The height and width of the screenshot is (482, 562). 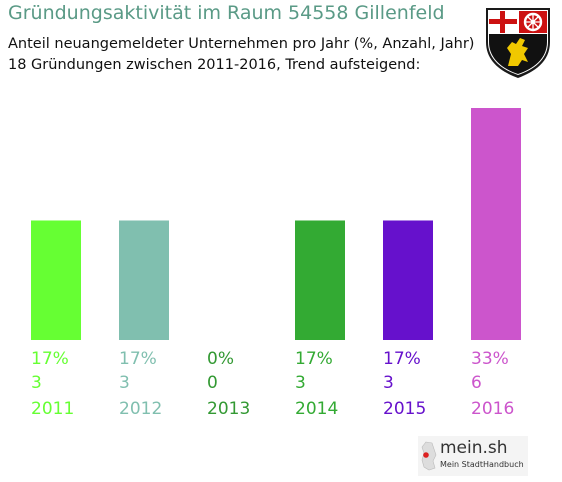 What do you see at coordinates (476, 383) in the screenshot?
I see `count-label-2016: 6` at bounding box center [476, 383].